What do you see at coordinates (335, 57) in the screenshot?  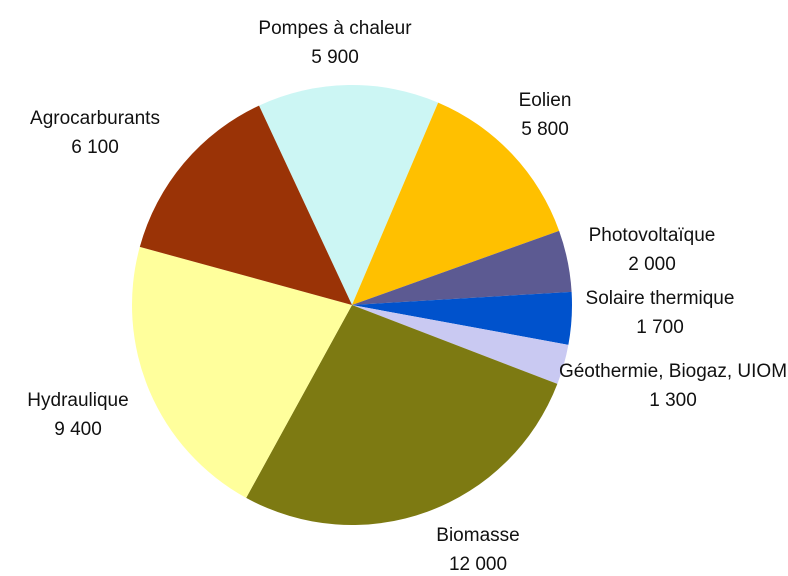 I see `value-label: 5 900` at bounding box center [335, 57].